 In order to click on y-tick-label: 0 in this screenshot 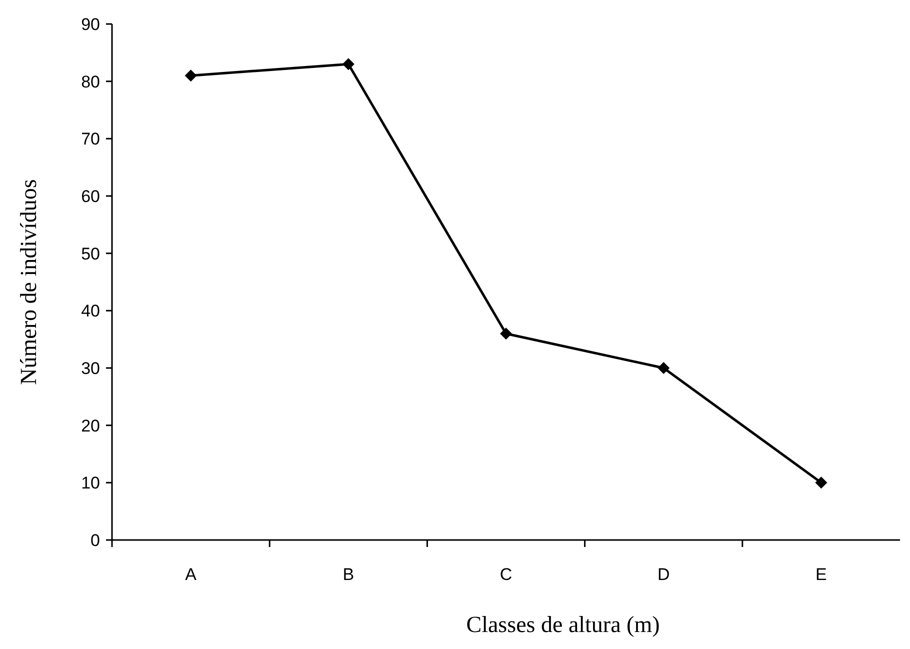, I will do `click(95, 540)`.